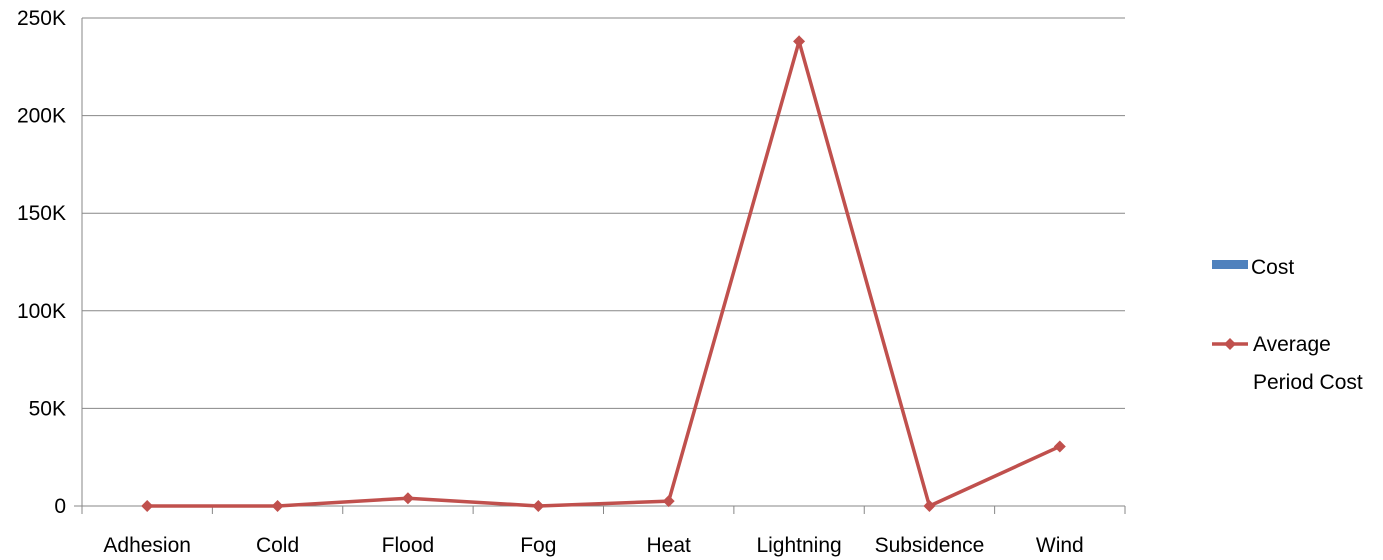 This screenshot has width=1383, height=560. Describe the element at coordinates (41, 116) in the screenshot. I see `y-tick-label: 200K` at that location.